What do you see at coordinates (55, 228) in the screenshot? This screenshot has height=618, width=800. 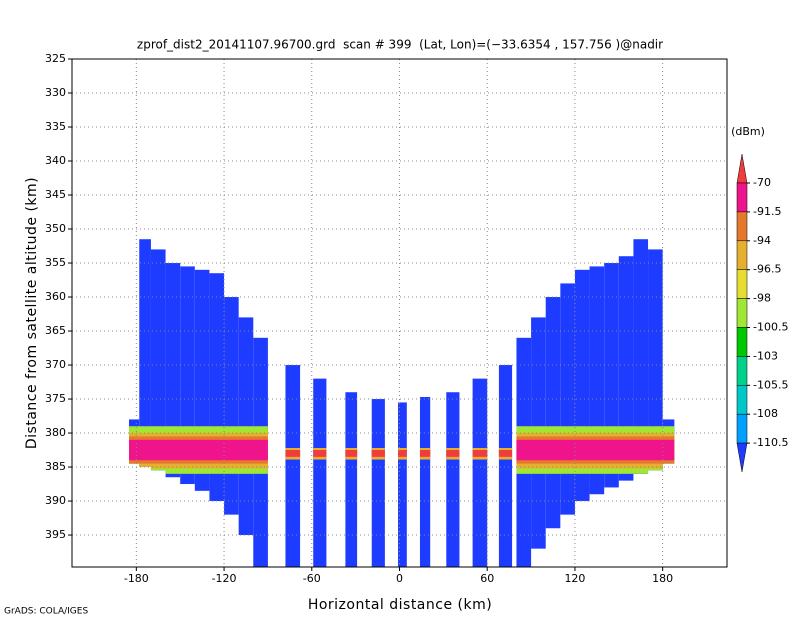 I see `y-tick-label: 350` at bounding box center [55, 228].